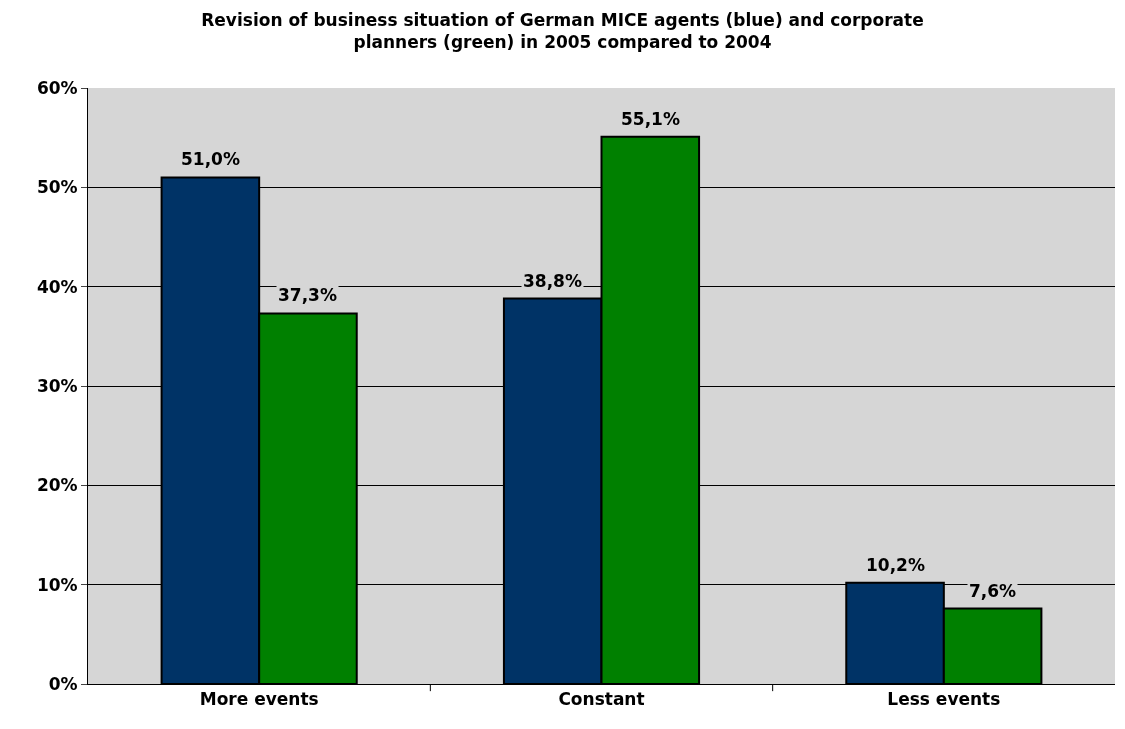 The height and width of the screenshot is (729, 1125). What do you see at coordinates (895, 565) in the screenshot?
I see `data-label: 10,2%` at bounding box center [895, 565].